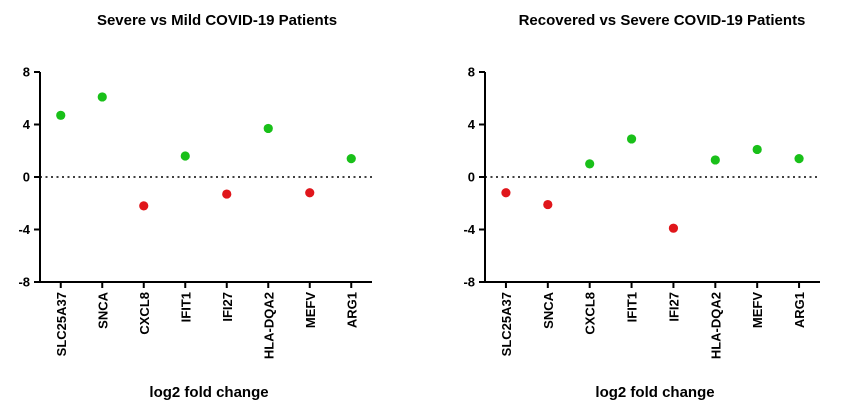  I want to click on chart-title: Recovered vs Severe COVID-19 Patients, so click(662, 20).